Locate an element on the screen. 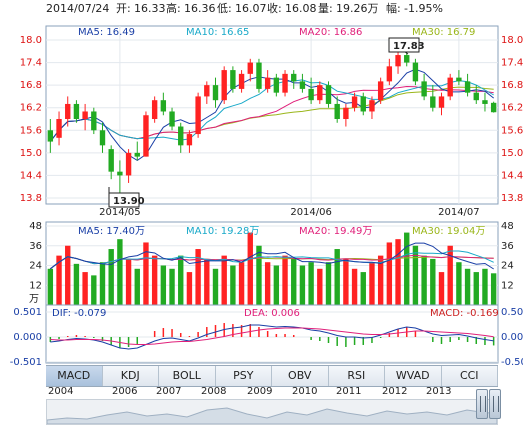 This screenshot has height=428, width=523. macd-legend-dif: DIF: -0.079 is located at coordinates (79, 313).